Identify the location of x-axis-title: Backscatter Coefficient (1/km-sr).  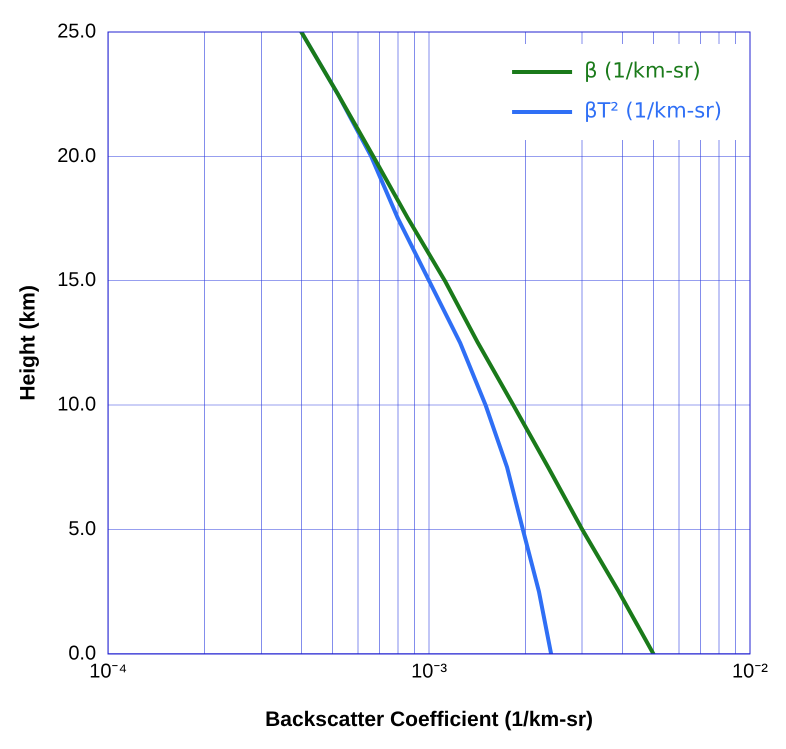
(429, 720).